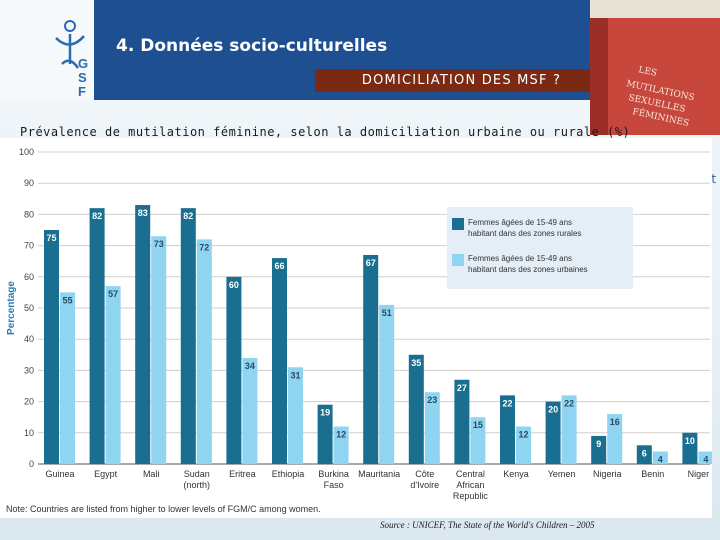 This screenshot has width=720, height=540. What do you see at coordinates (607, 474) in the screenshot?
I see `x-tick-label-line: Nigeria` at bounding box center [607, 474].